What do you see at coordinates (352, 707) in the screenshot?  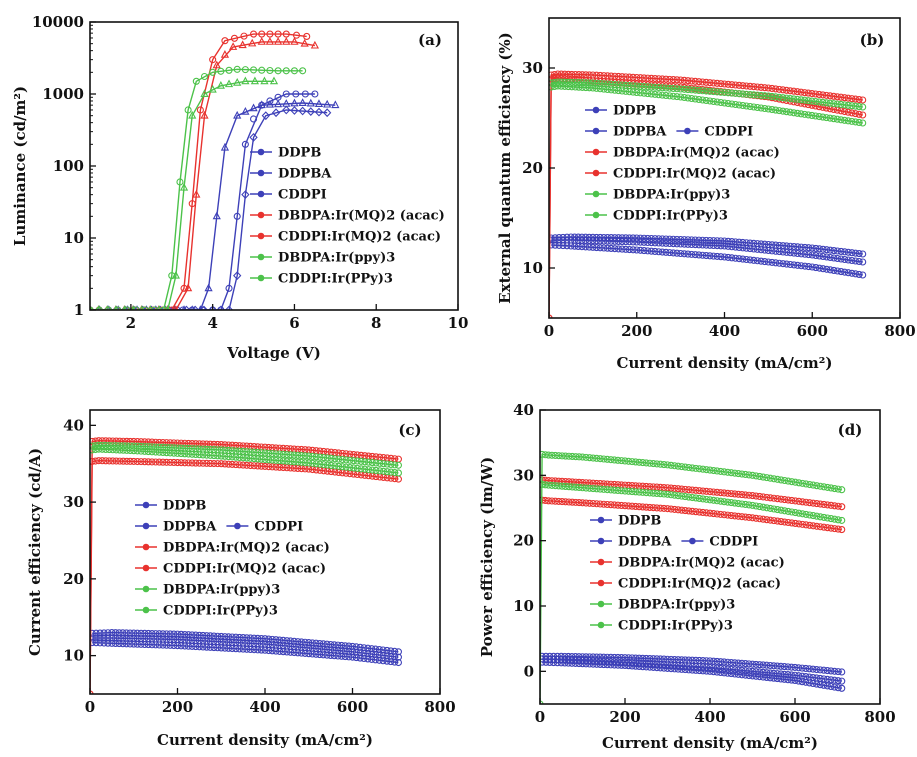 I see `x-tick-label: 600` at bounding box center [352, 707].